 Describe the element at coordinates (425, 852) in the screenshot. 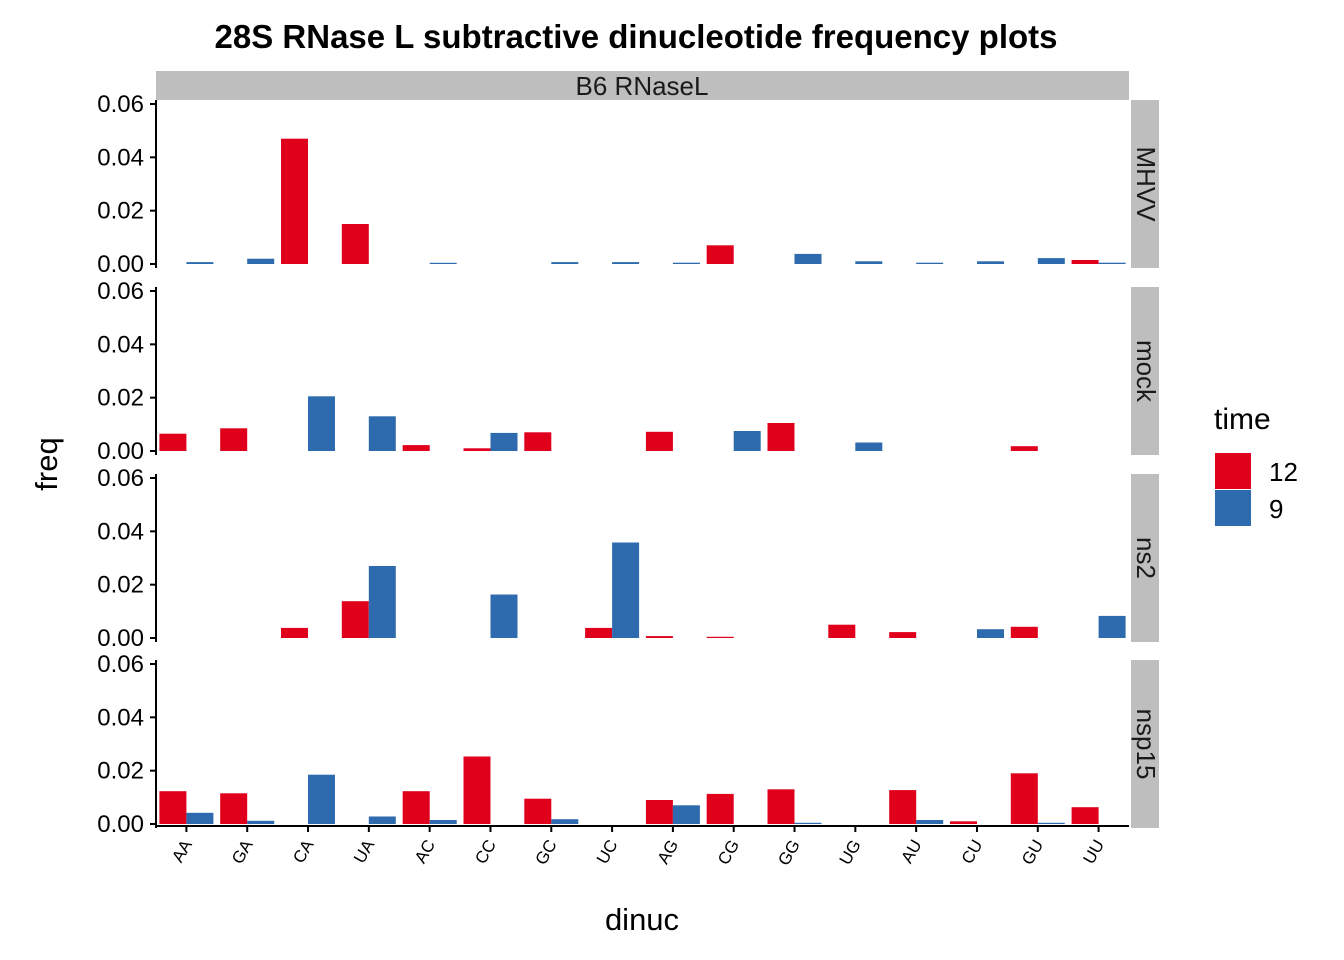

I see `x-tick-label: AC` at that location.